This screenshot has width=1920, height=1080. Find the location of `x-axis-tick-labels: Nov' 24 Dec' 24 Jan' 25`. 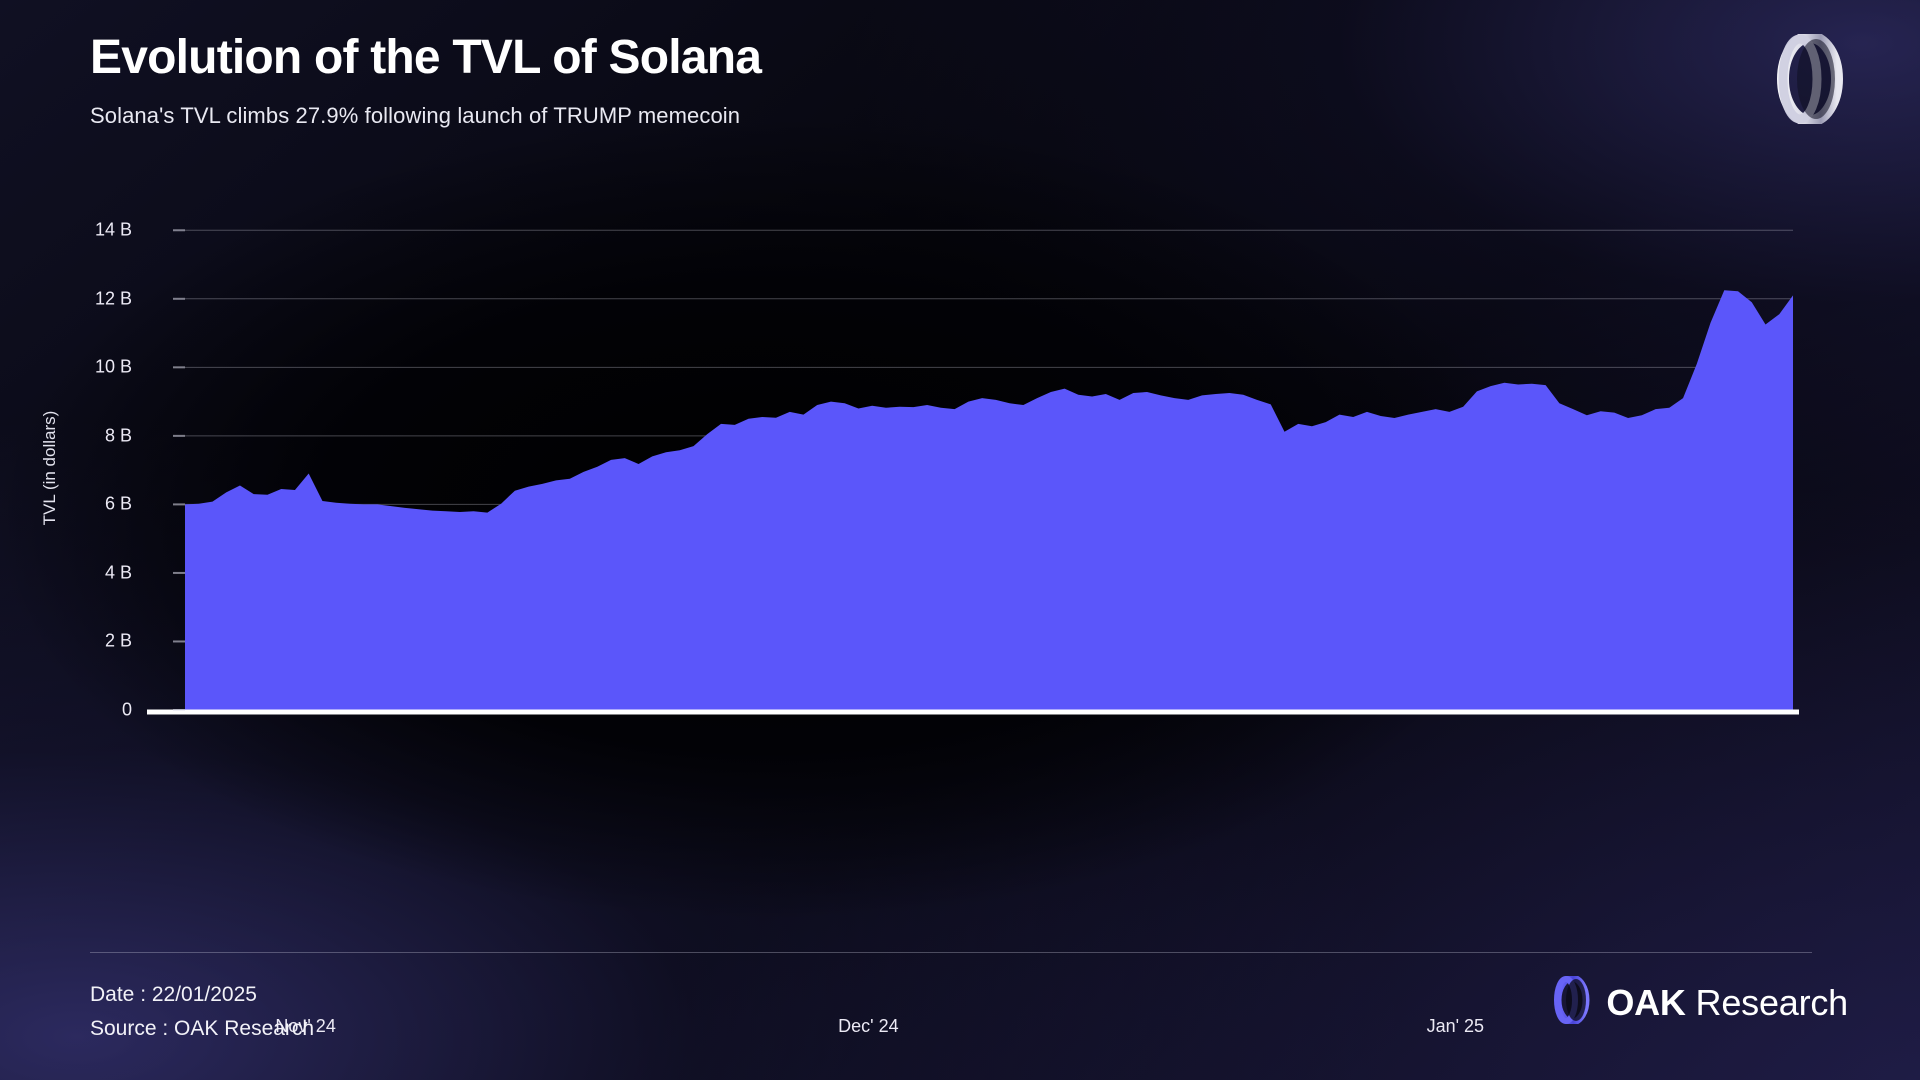

x-axis-tick-labels: Nov' 24 Dec' 24 Jan' 25 is located at coordinates (960, 1036).